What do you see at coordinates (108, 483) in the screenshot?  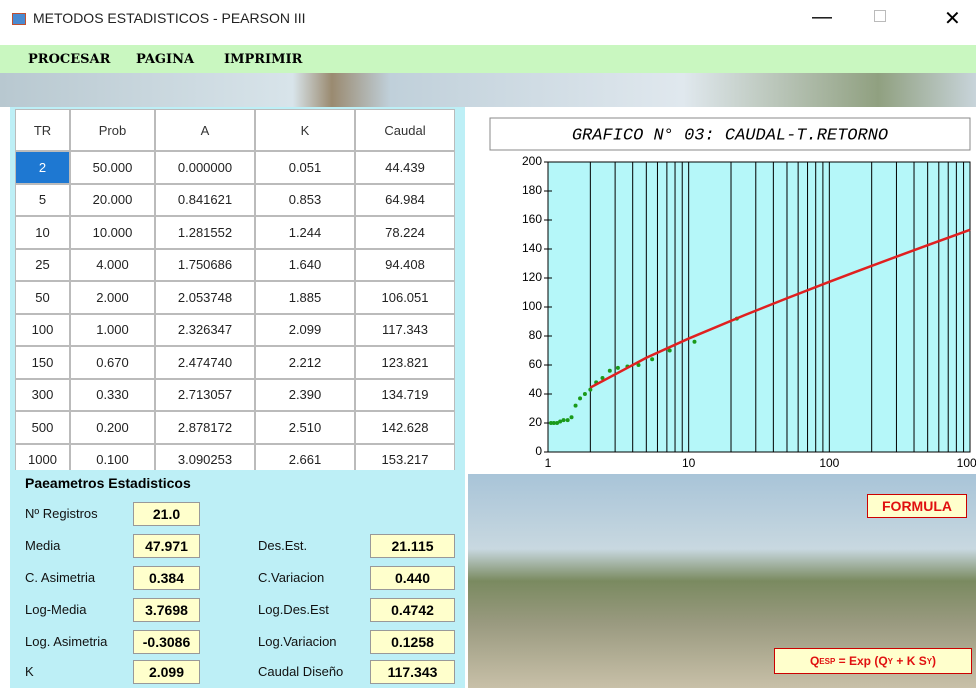 I see `params-title: Paeametros Estadisticos` at bounding box center [108, 483].